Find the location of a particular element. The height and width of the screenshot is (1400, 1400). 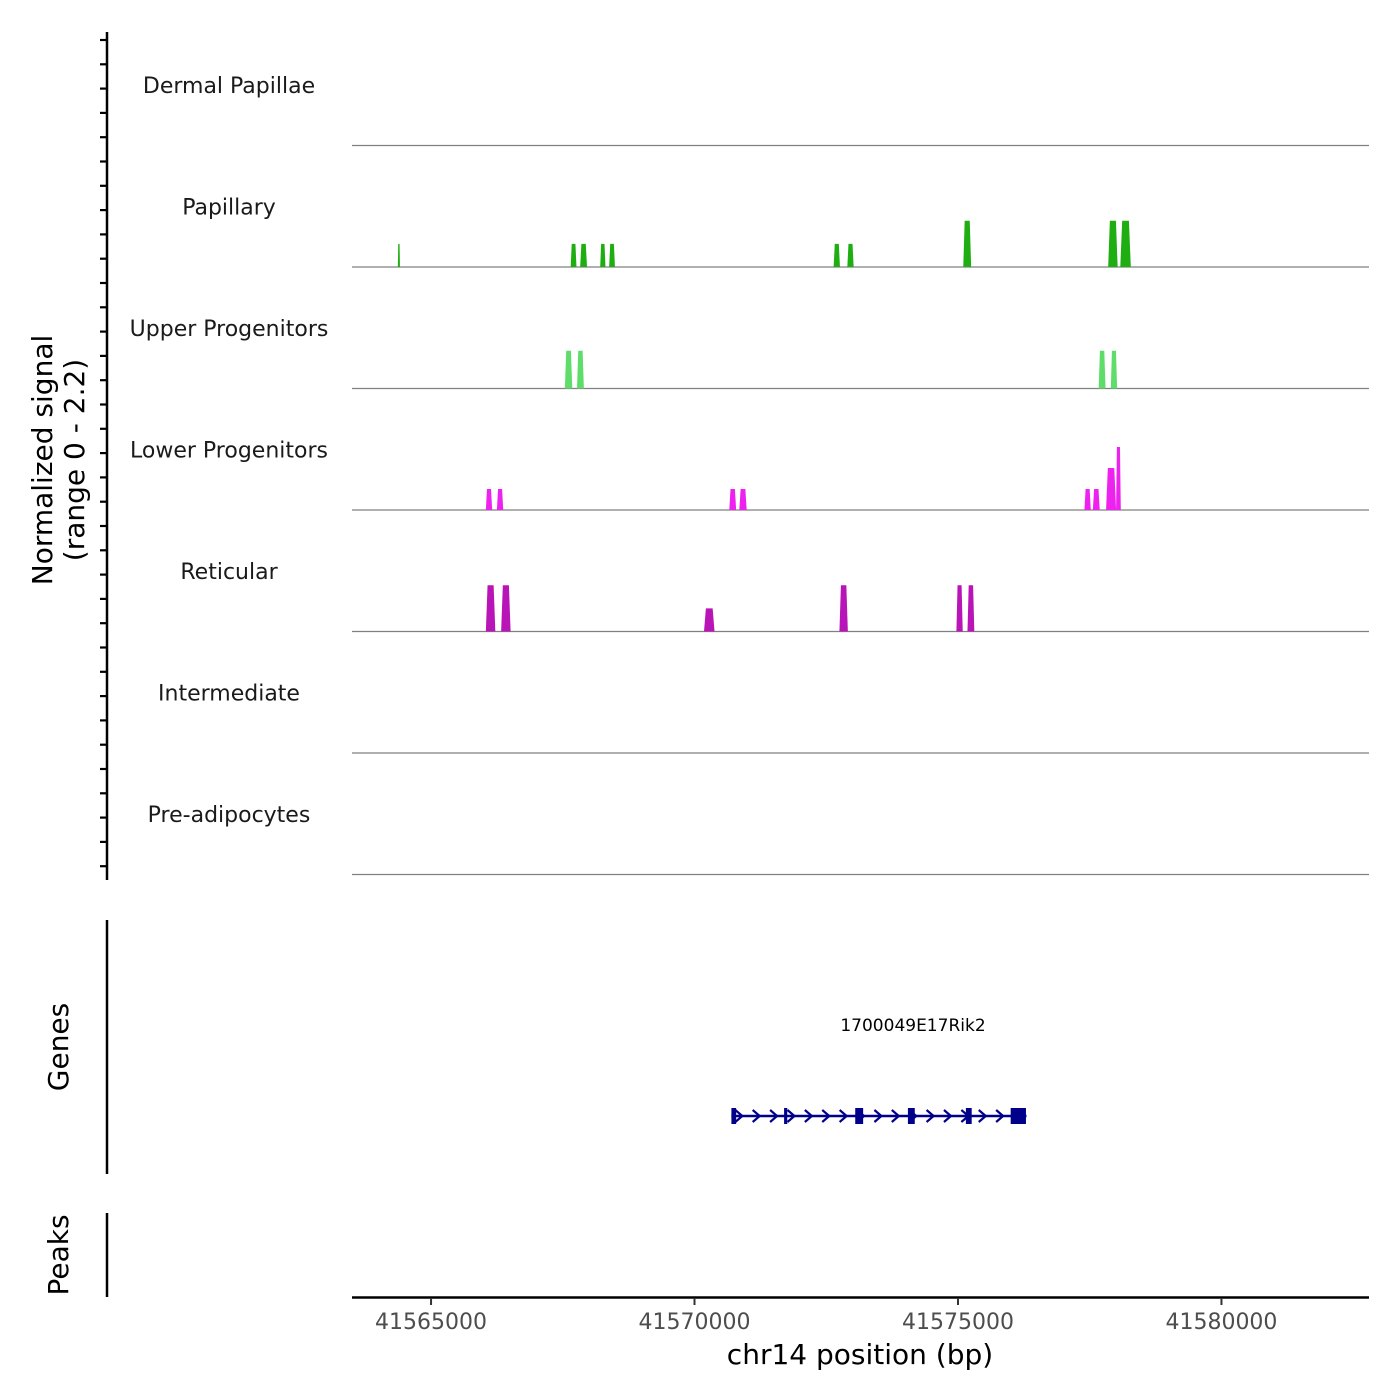

x-tick-label: 41570000 is located at coordinates (695, 1322).